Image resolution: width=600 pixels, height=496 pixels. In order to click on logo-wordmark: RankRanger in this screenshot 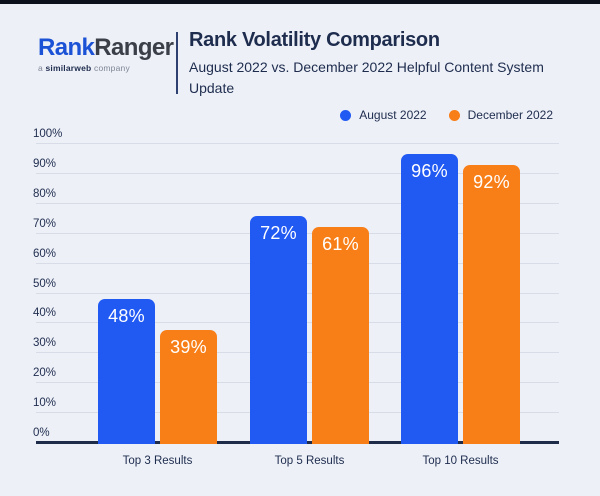, I will do `click(106, 47)`.